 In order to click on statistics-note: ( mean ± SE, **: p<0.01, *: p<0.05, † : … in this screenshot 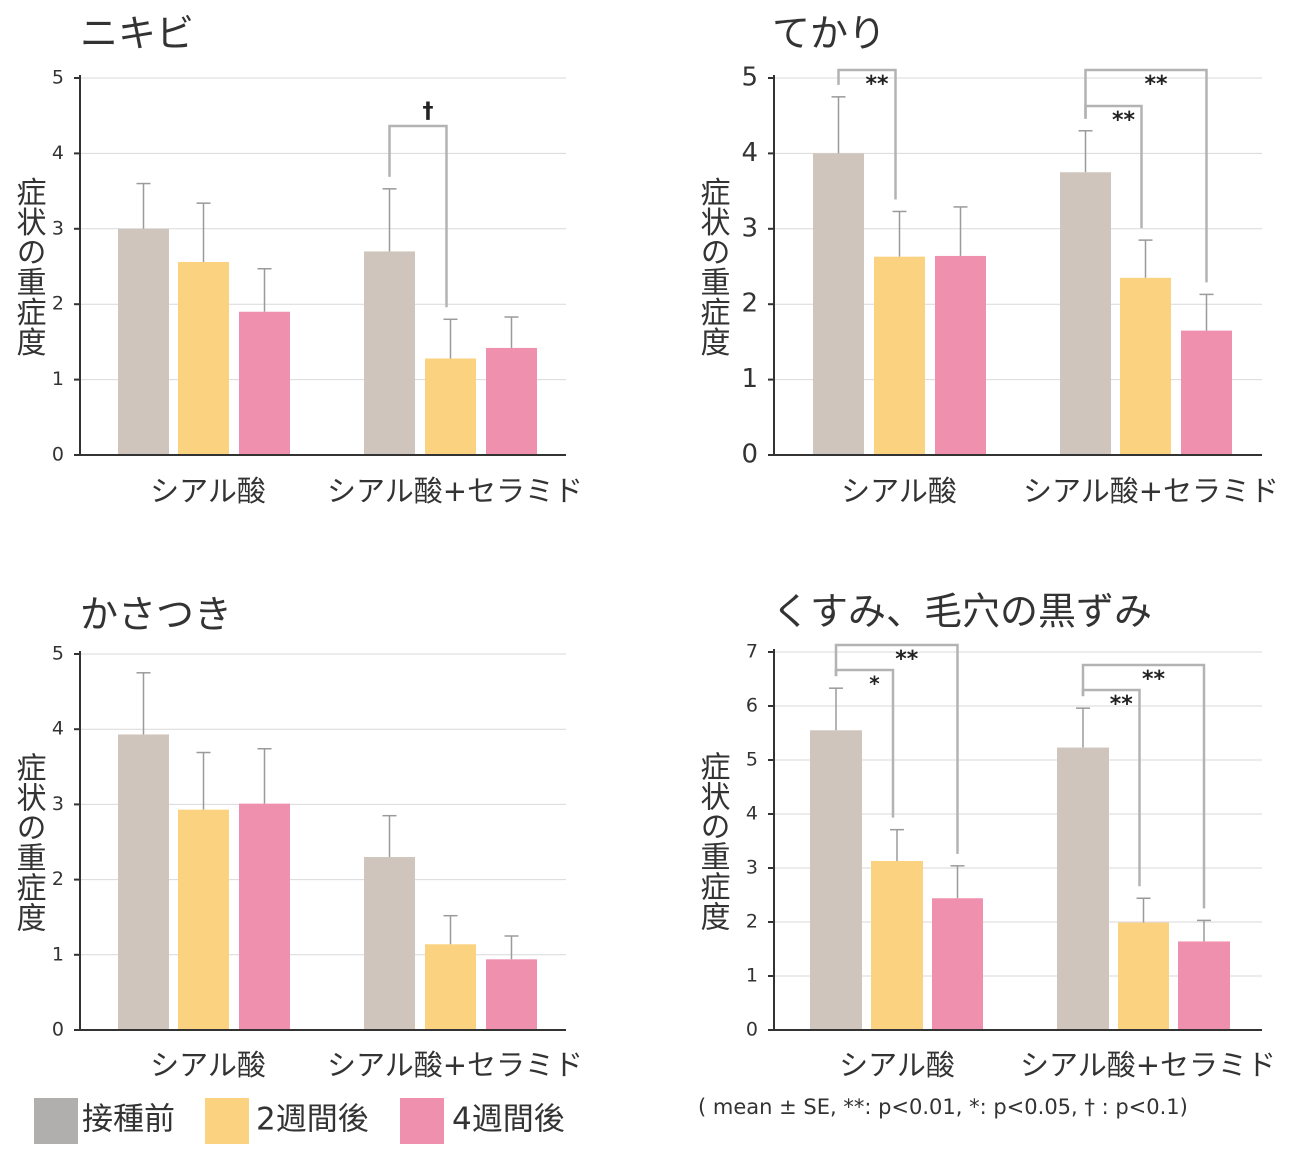, I will do `click(943, 1107)`.